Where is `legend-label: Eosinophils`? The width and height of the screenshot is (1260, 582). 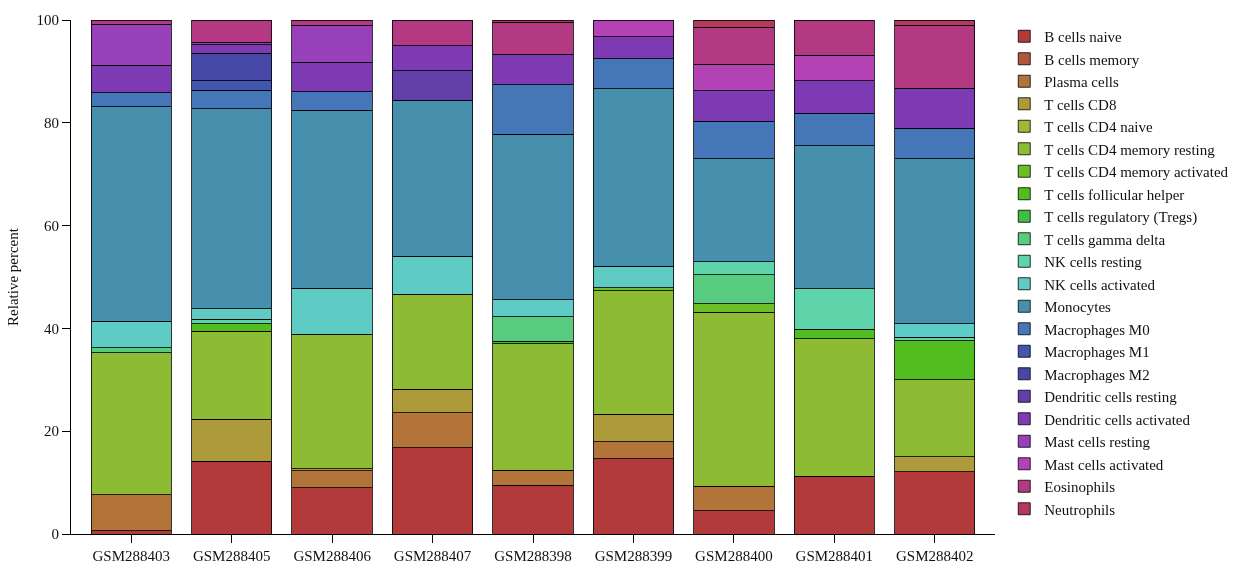 legend-label: Eosinophils is located at coordinates (1080, 487).